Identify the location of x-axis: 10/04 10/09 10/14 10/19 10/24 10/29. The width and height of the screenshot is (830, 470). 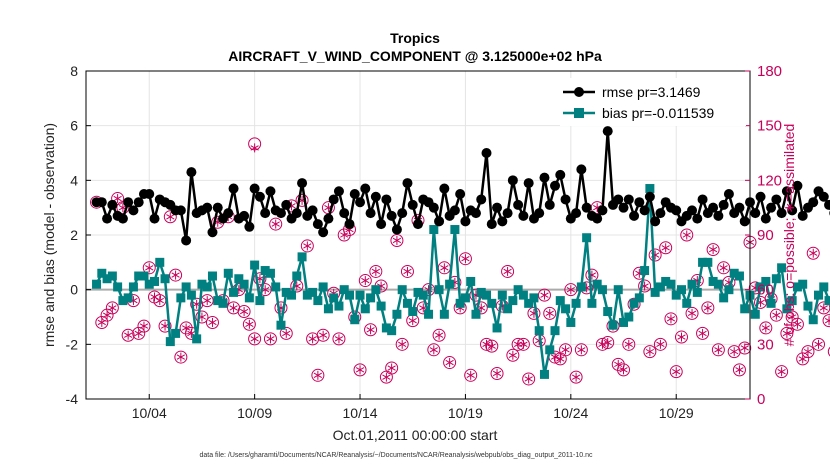
(413, 407).